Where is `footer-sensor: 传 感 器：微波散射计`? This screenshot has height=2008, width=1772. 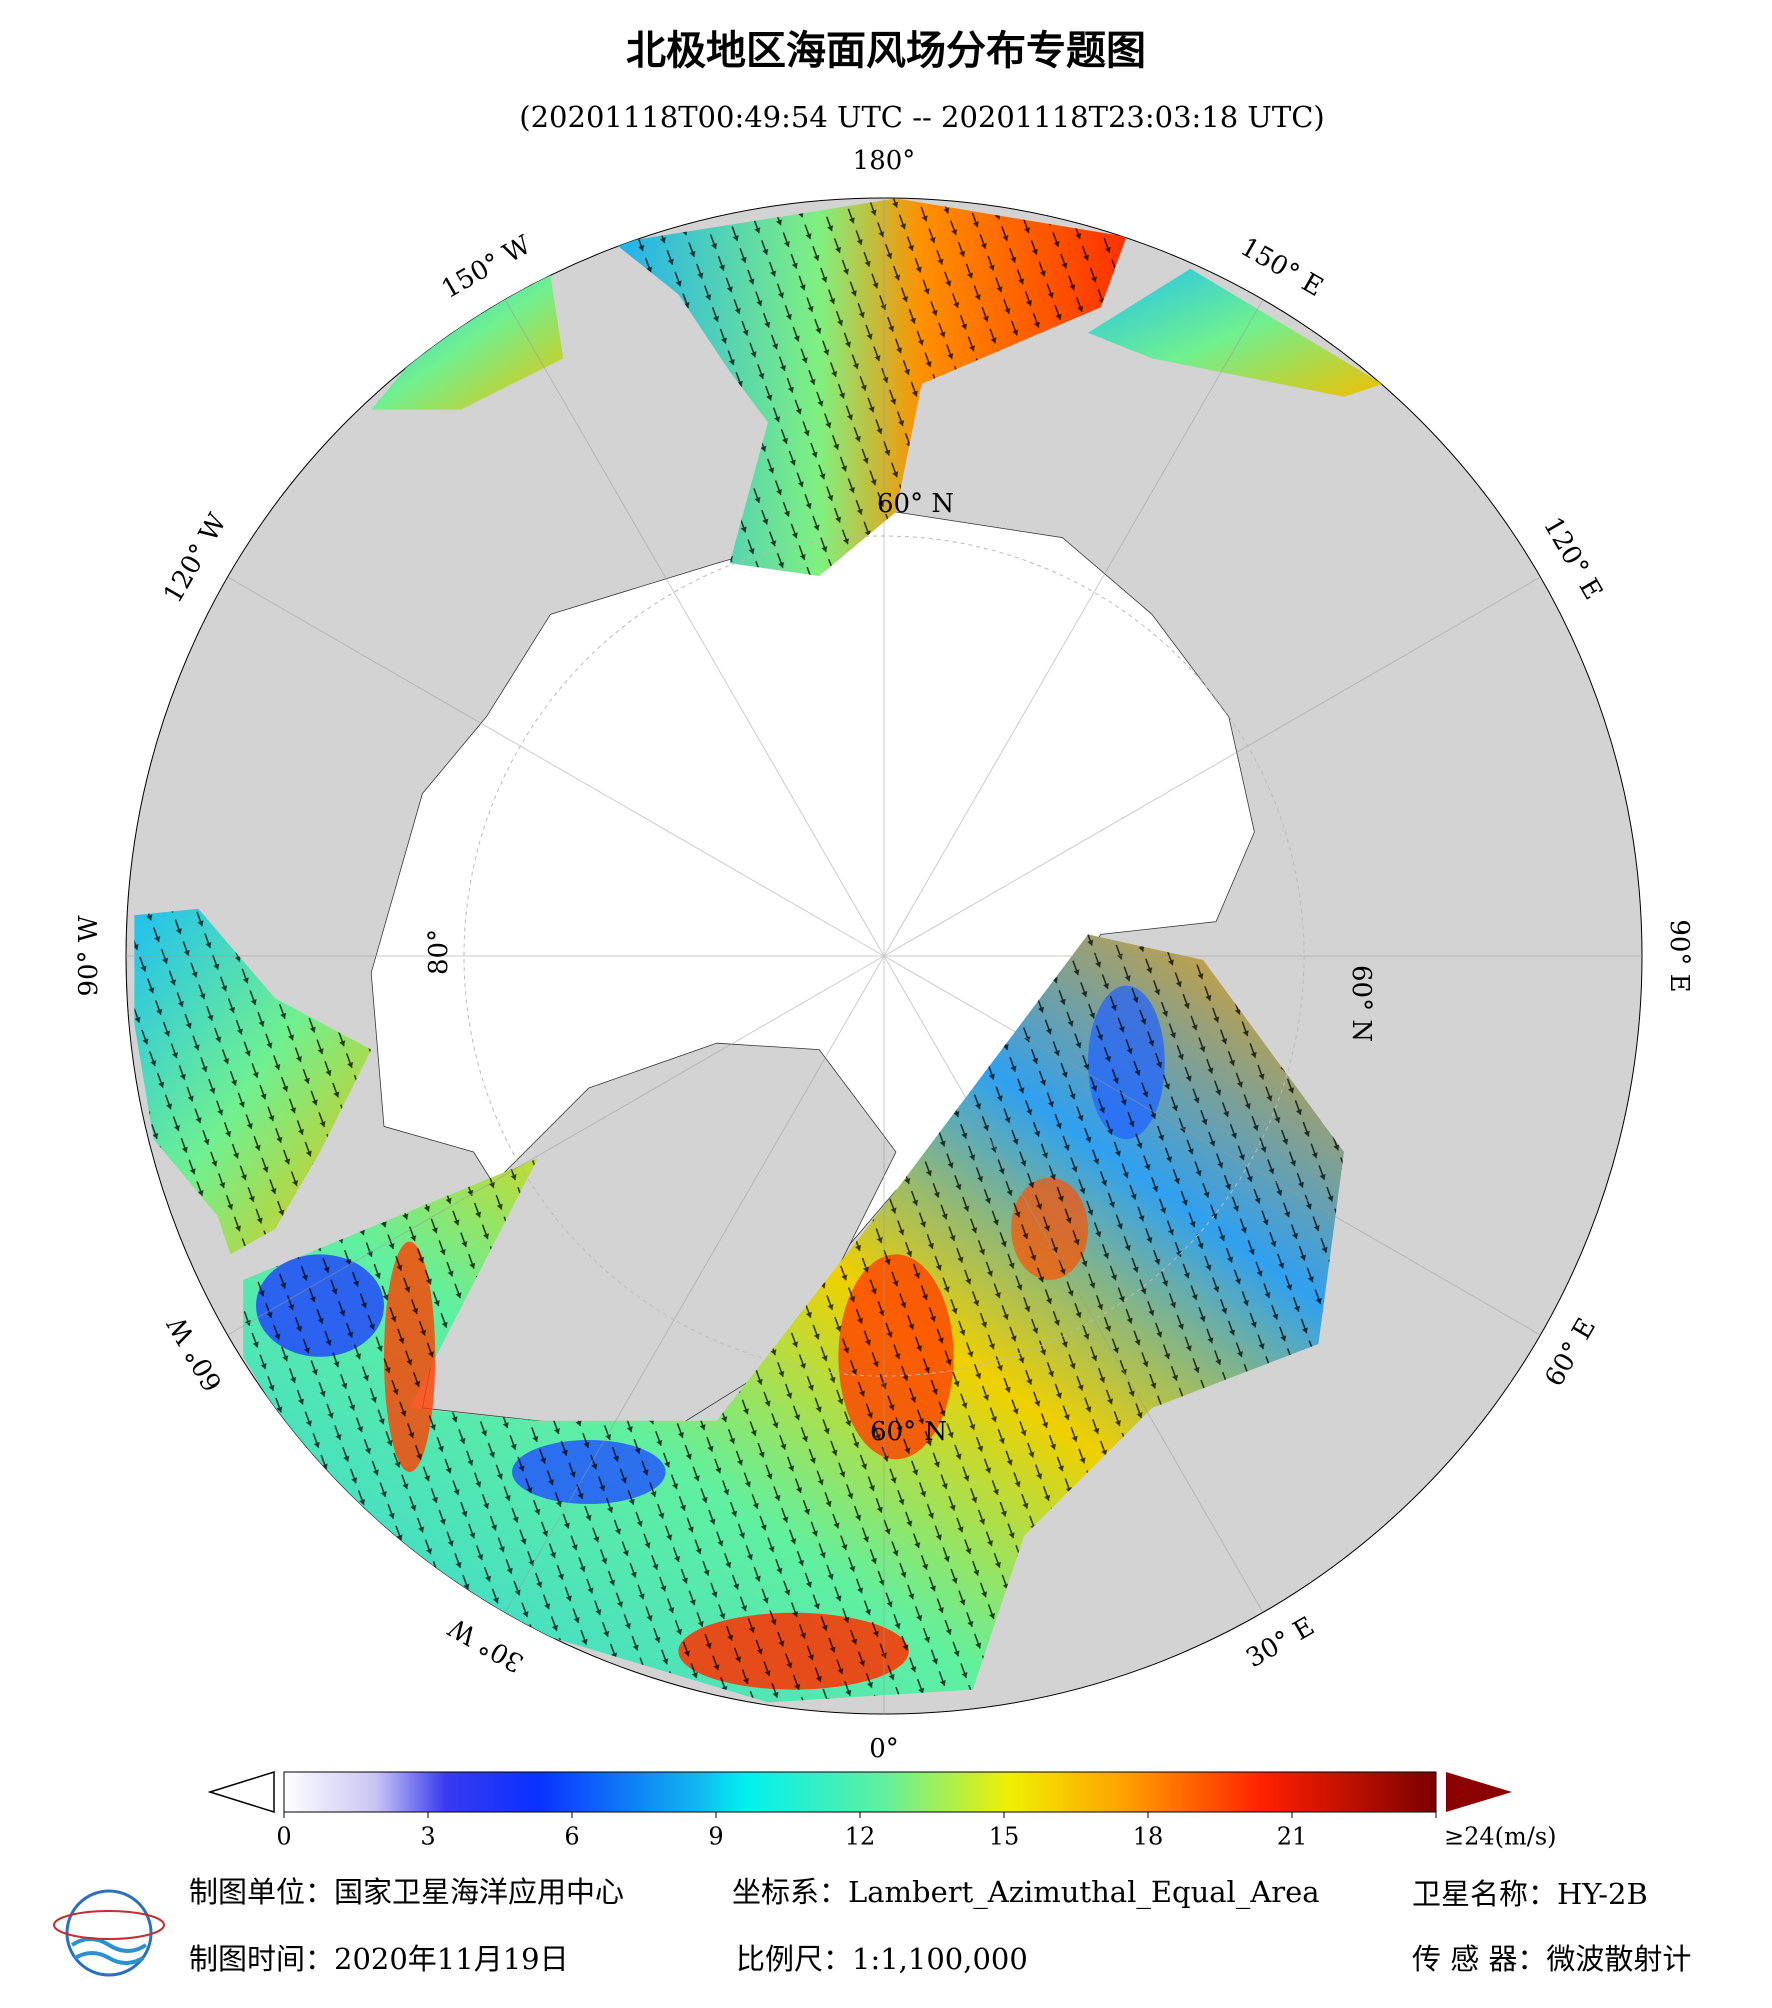 footer-sensor: 传 感 器：微波散射计 is located at coordinates (1551, 1959).